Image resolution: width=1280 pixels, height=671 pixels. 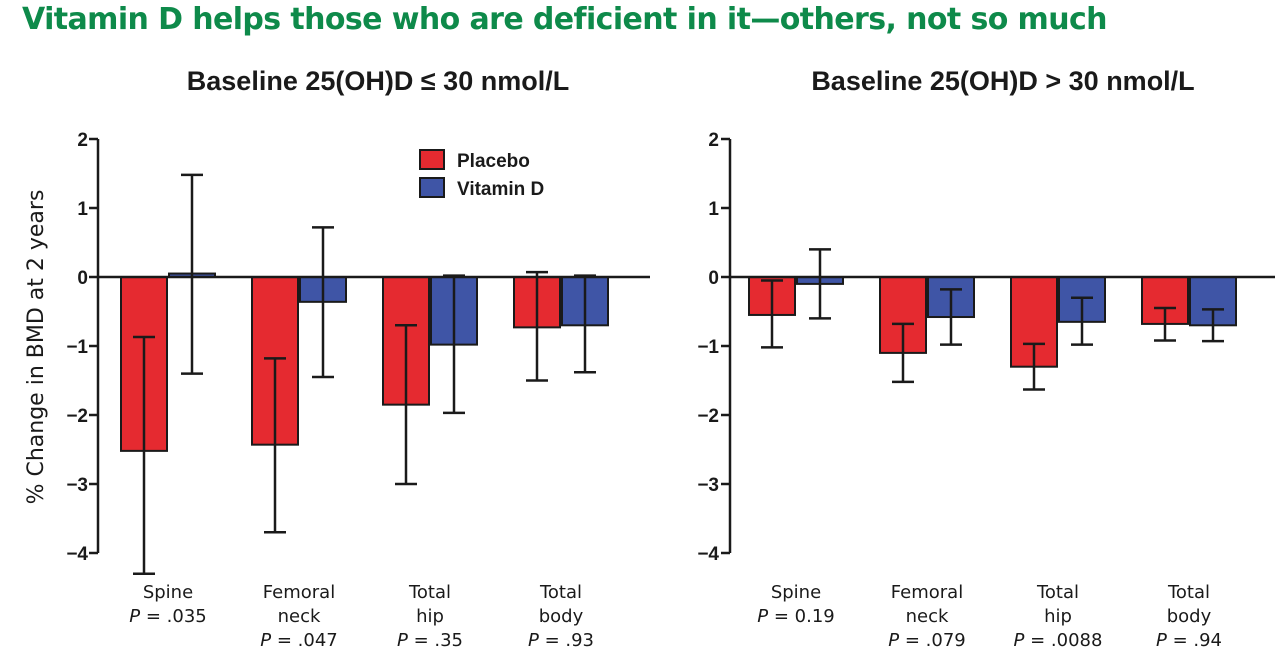 I want to click on p-value: = .94, so click(x=1194, y=640).